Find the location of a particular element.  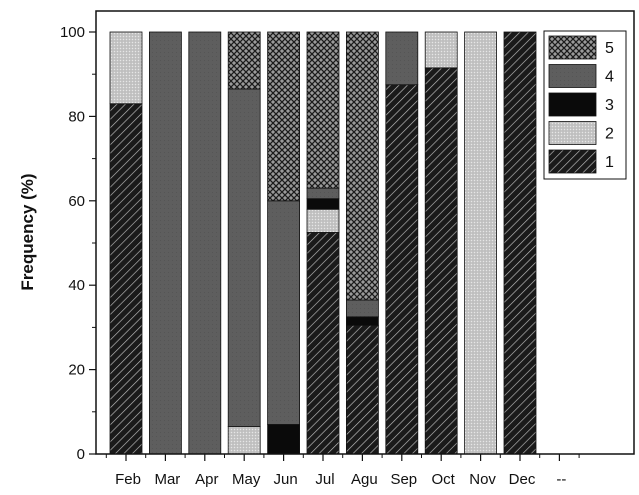

y-tick-label: 0 is located at coordinates (81, 454).